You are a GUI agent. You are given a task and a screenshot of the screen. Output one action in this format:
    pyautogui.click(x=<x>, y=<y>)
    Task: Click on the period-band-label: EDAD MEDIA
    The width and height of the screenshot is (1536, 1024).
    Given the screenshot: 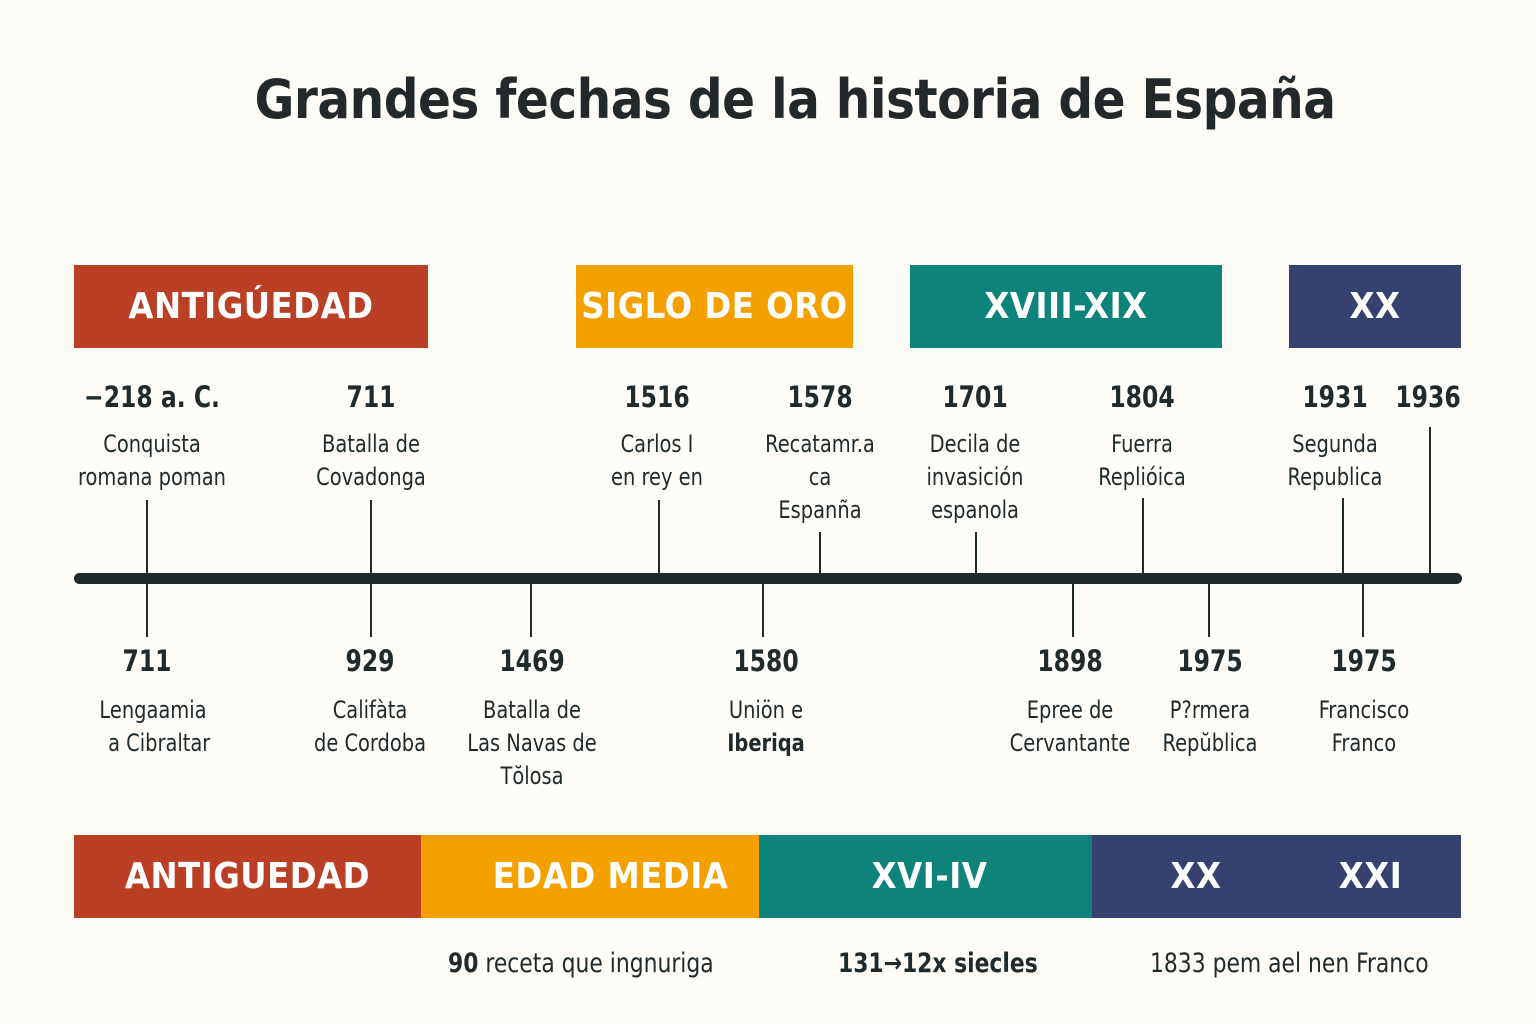 What is the action you would take?
    pyautogui.click(x=610, y=876)
    